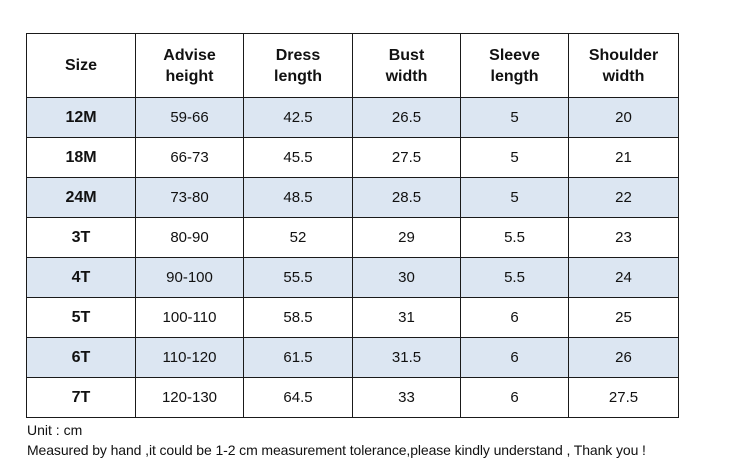  I want to click on header-size-label: Size, so click(81, 65).